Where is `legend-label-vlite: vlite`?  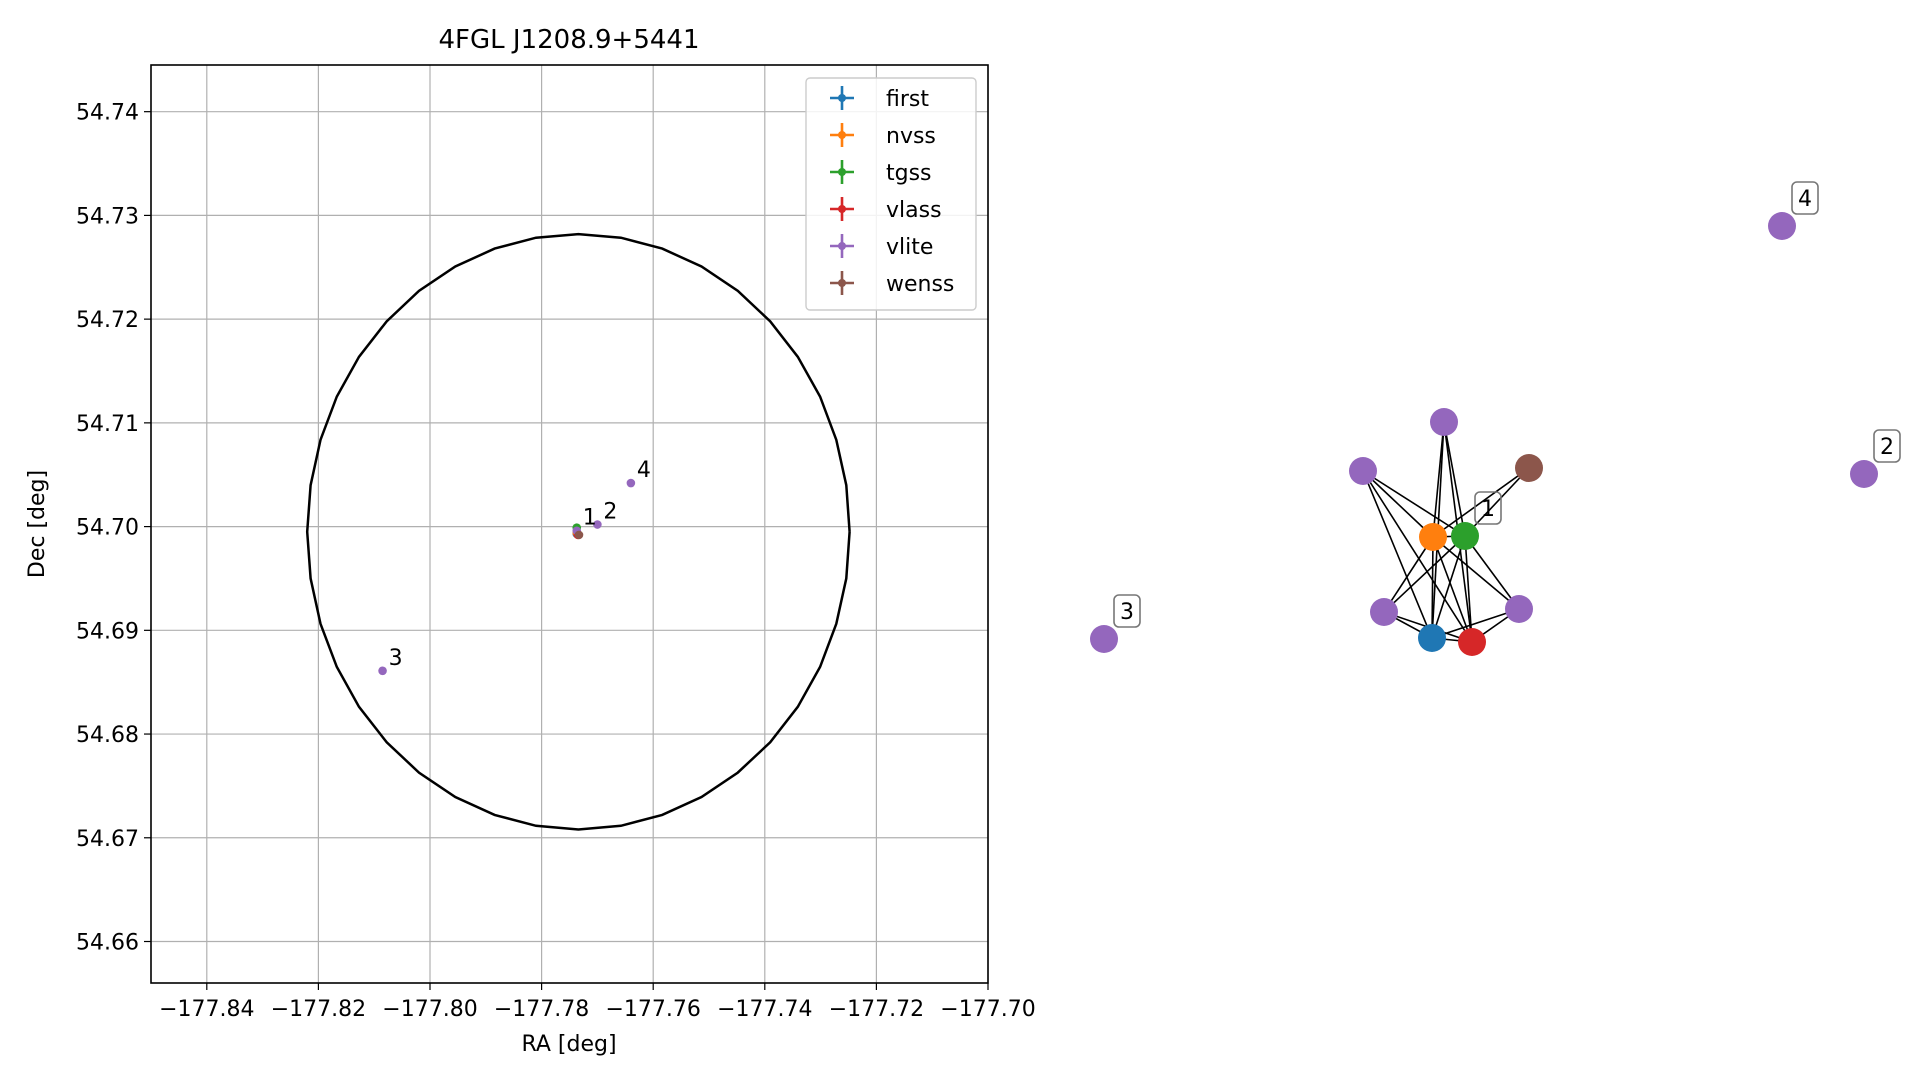 legend-label-vlite: vlite is located at coordinates (909, 247).